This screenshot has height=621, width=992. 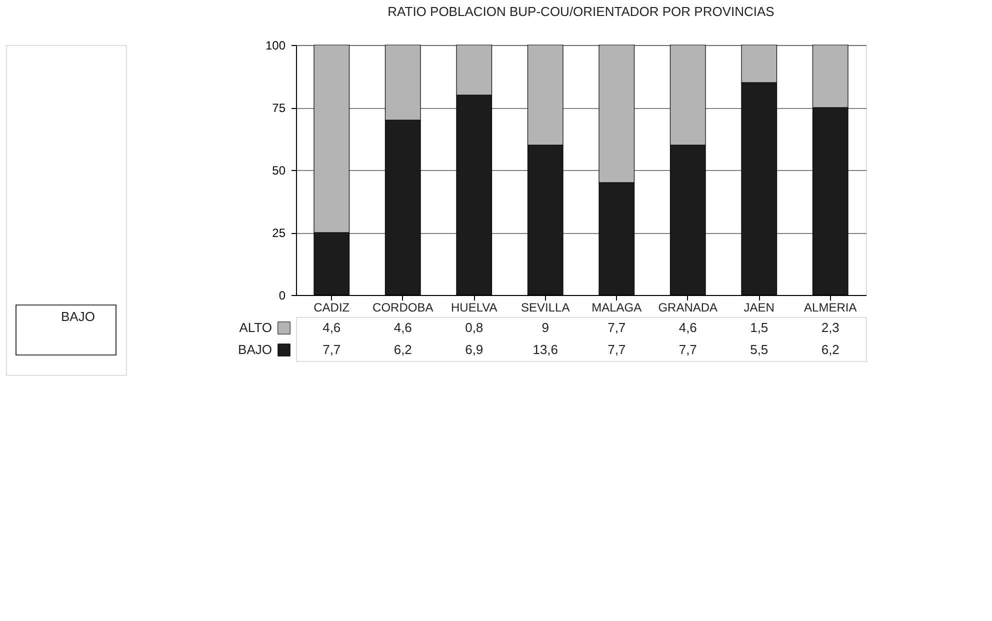 What do you see at coordinates (545, 349) in the screenshot?
I see `text: 13,6` at bounding box center [545, 349].